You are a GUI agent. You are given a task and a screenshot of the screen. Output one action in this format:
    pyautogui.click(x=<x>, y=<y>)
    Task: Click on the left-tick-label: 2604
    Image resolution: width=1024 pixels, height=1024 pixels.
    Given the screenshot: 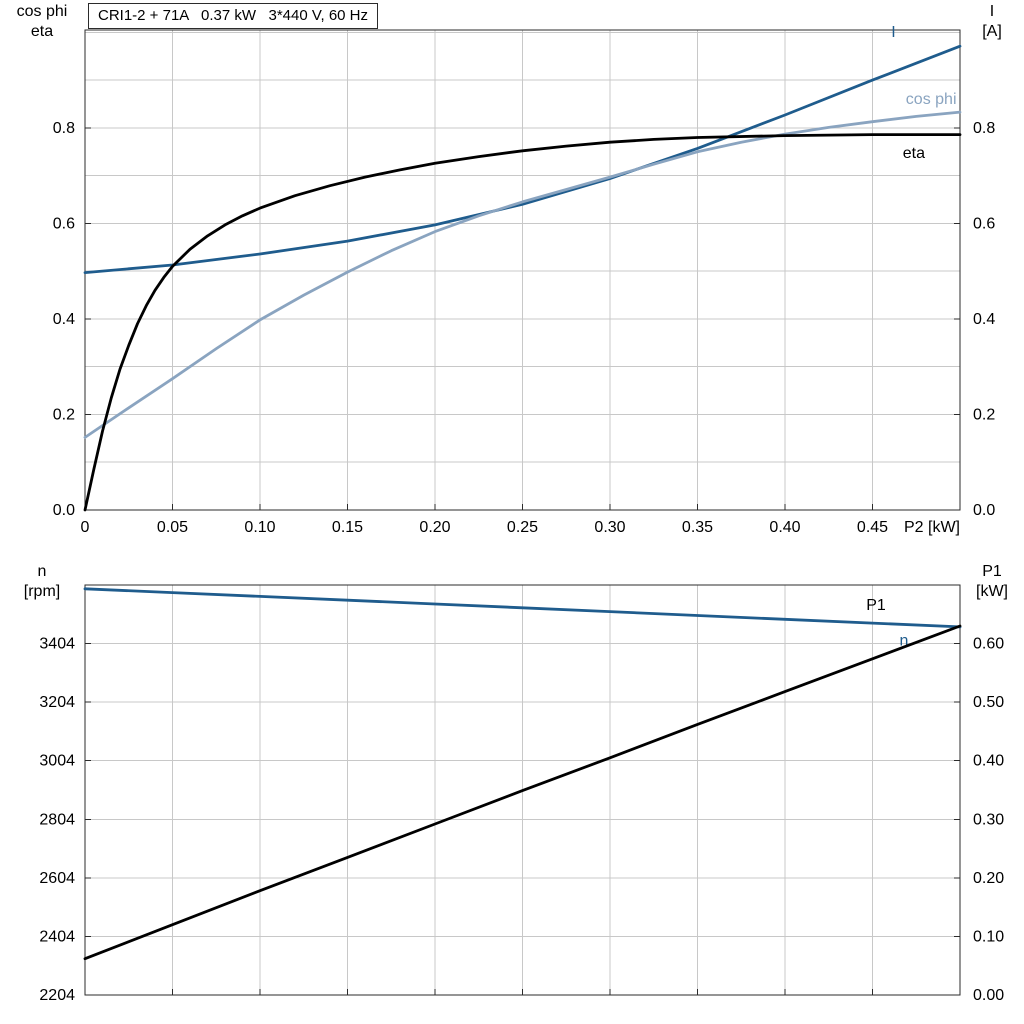 What is the action you would take?
    pyautogui.click(x=57, y=878)
    